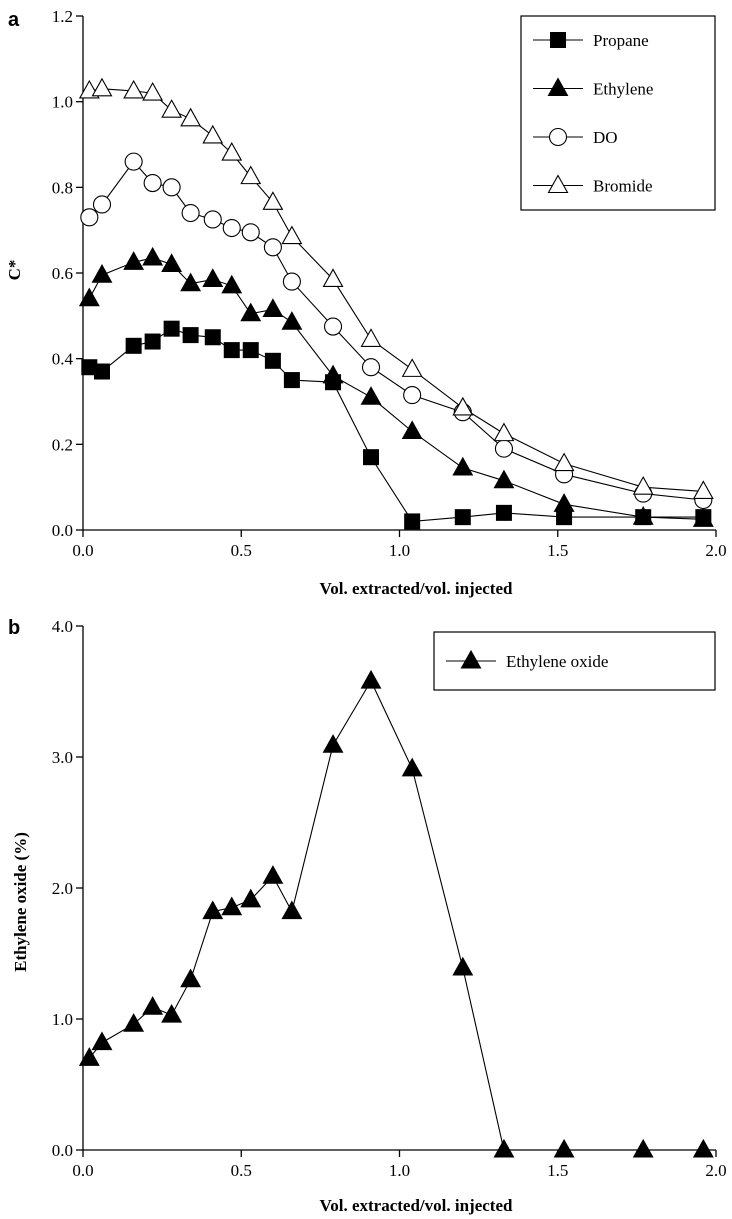  What do you see at coordinates (62, 530) in the screenshot?
I see `y-tick-label: 0.0` at bounding box center [62, 530].